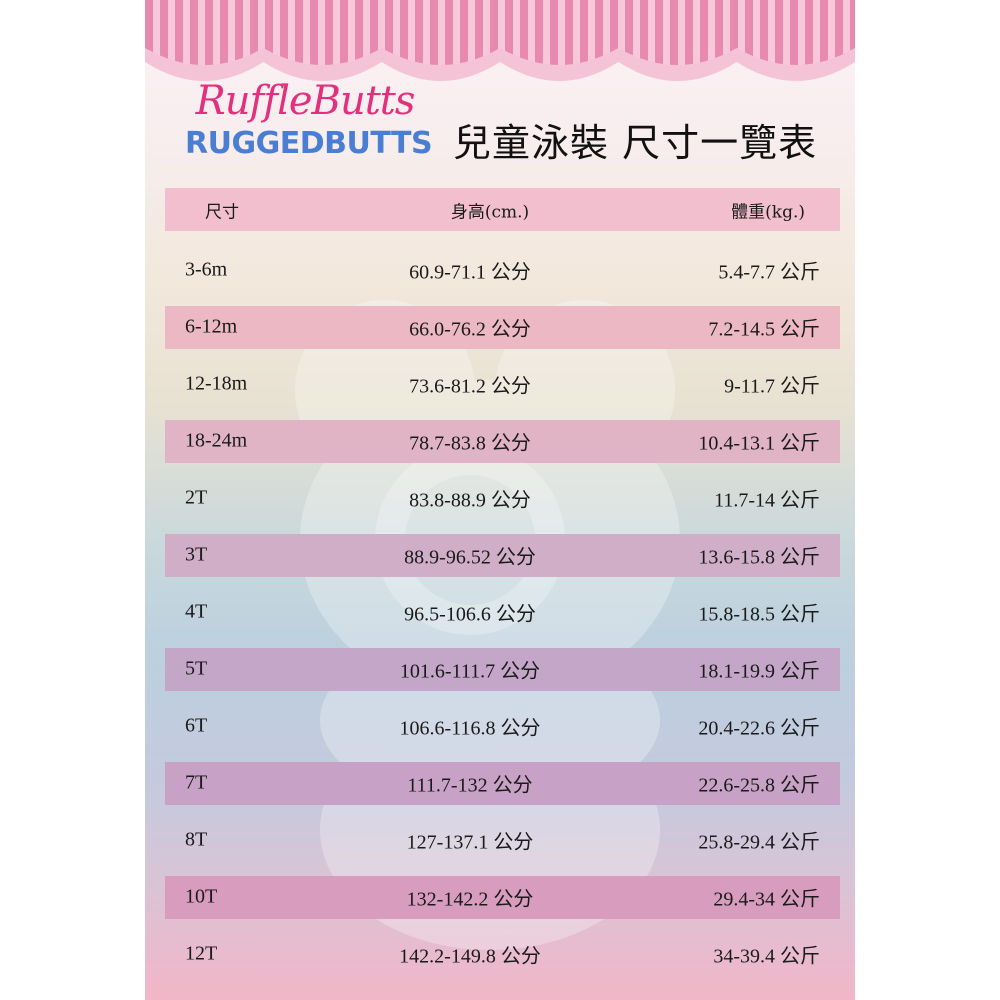  I want to click on cell-height: 66.0-76.2 公分, so click(470, 329).